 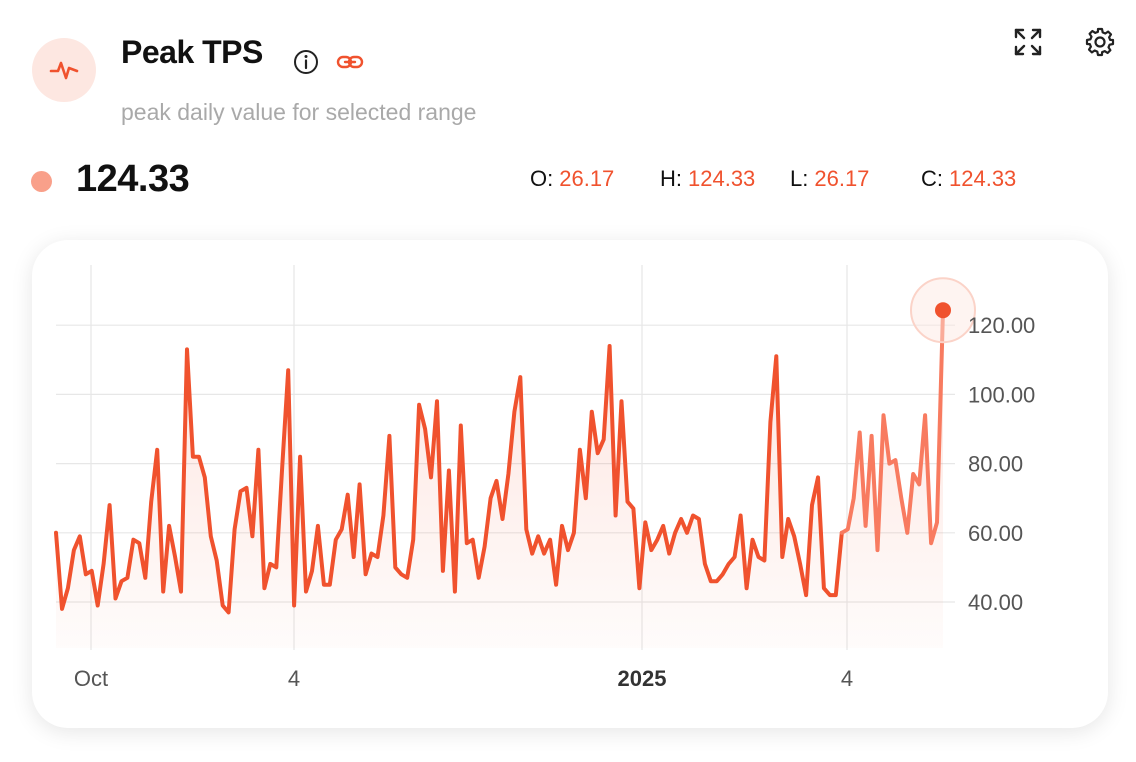 I want to click on link-icon, so click(x=350, y=62).